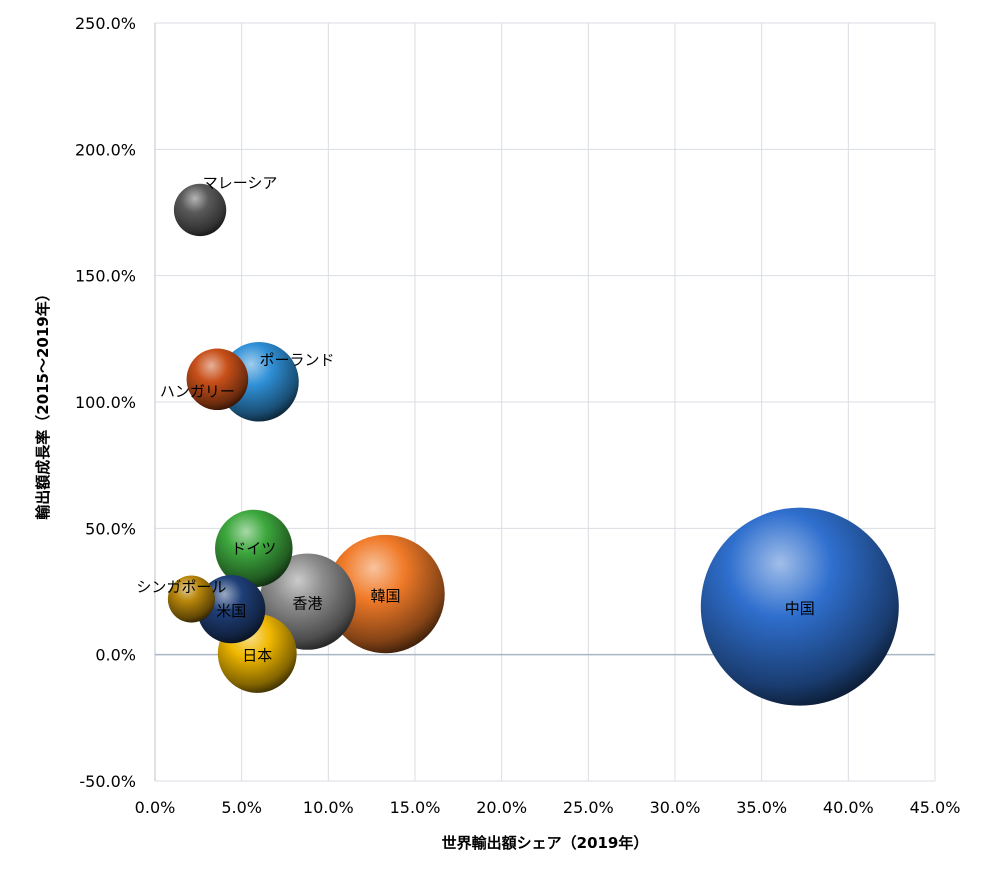 This screenshot has width=990, height=883. Describe the element at coordinates (197, 391) in the screenshot. I see `bubble-label: ハンガリー` at that location.